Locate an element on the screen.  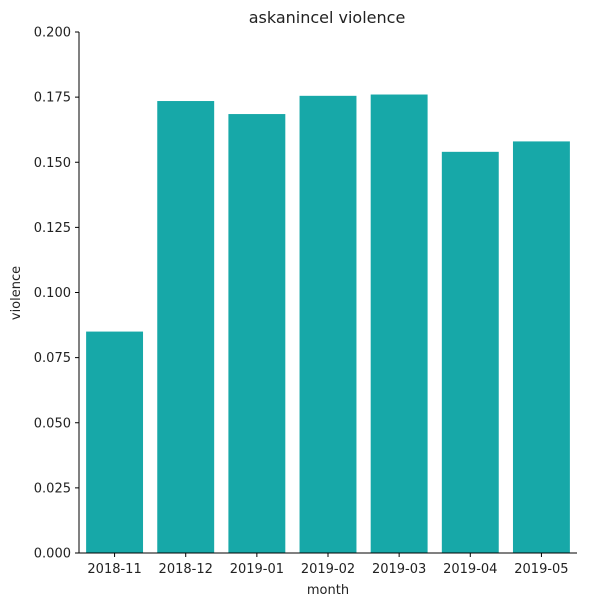
y-tick-label: 0.200 is located at coordinates (52, 33).